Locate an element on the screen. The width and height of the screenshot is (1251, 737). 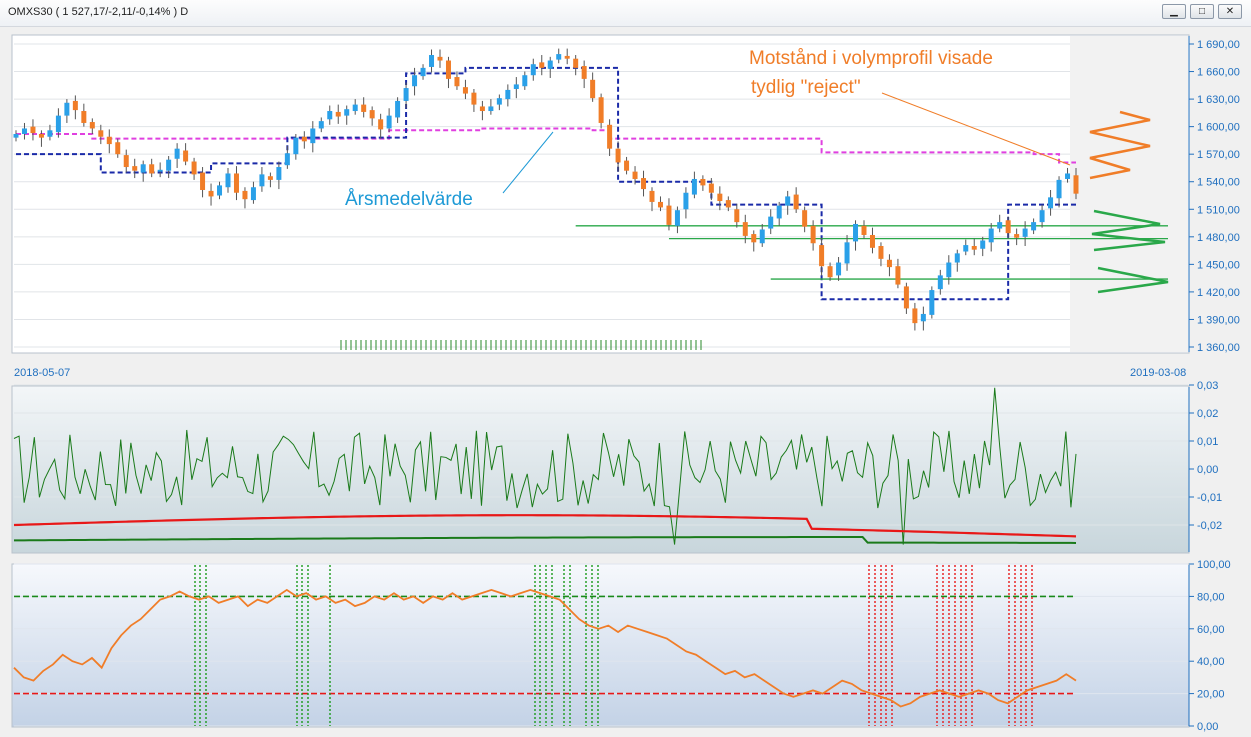
price-tick-label: 1 600,00 is located at coordinates (1218, 128).